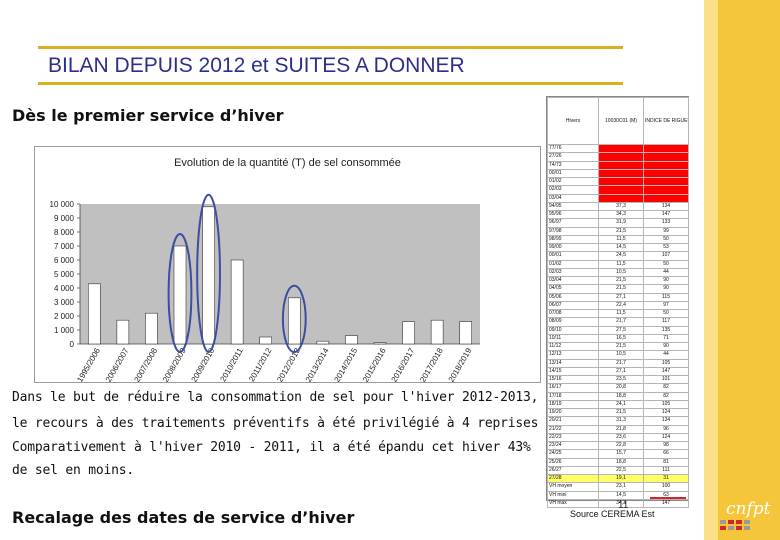  I want to click on table-cell: 135, so click(666, 330).